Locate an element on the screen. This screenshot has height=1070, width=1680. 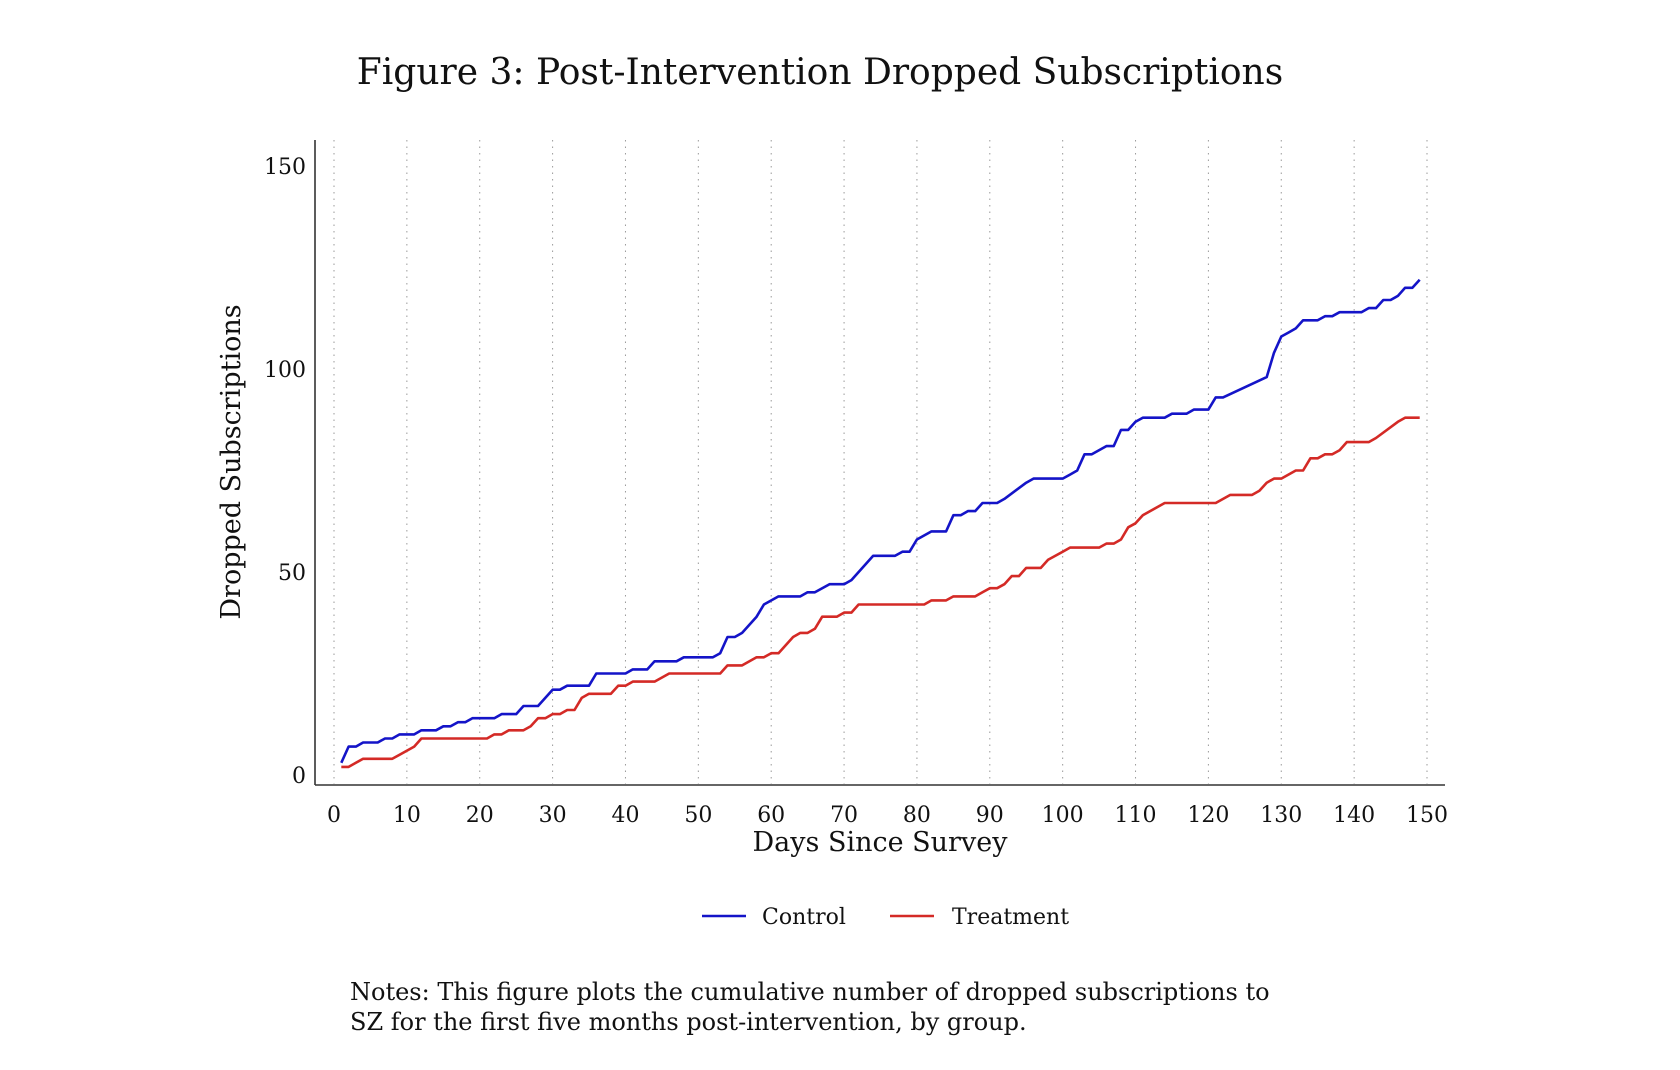
y-tick-labels: 0 50 100 150 is located at coordinates (285, 472).